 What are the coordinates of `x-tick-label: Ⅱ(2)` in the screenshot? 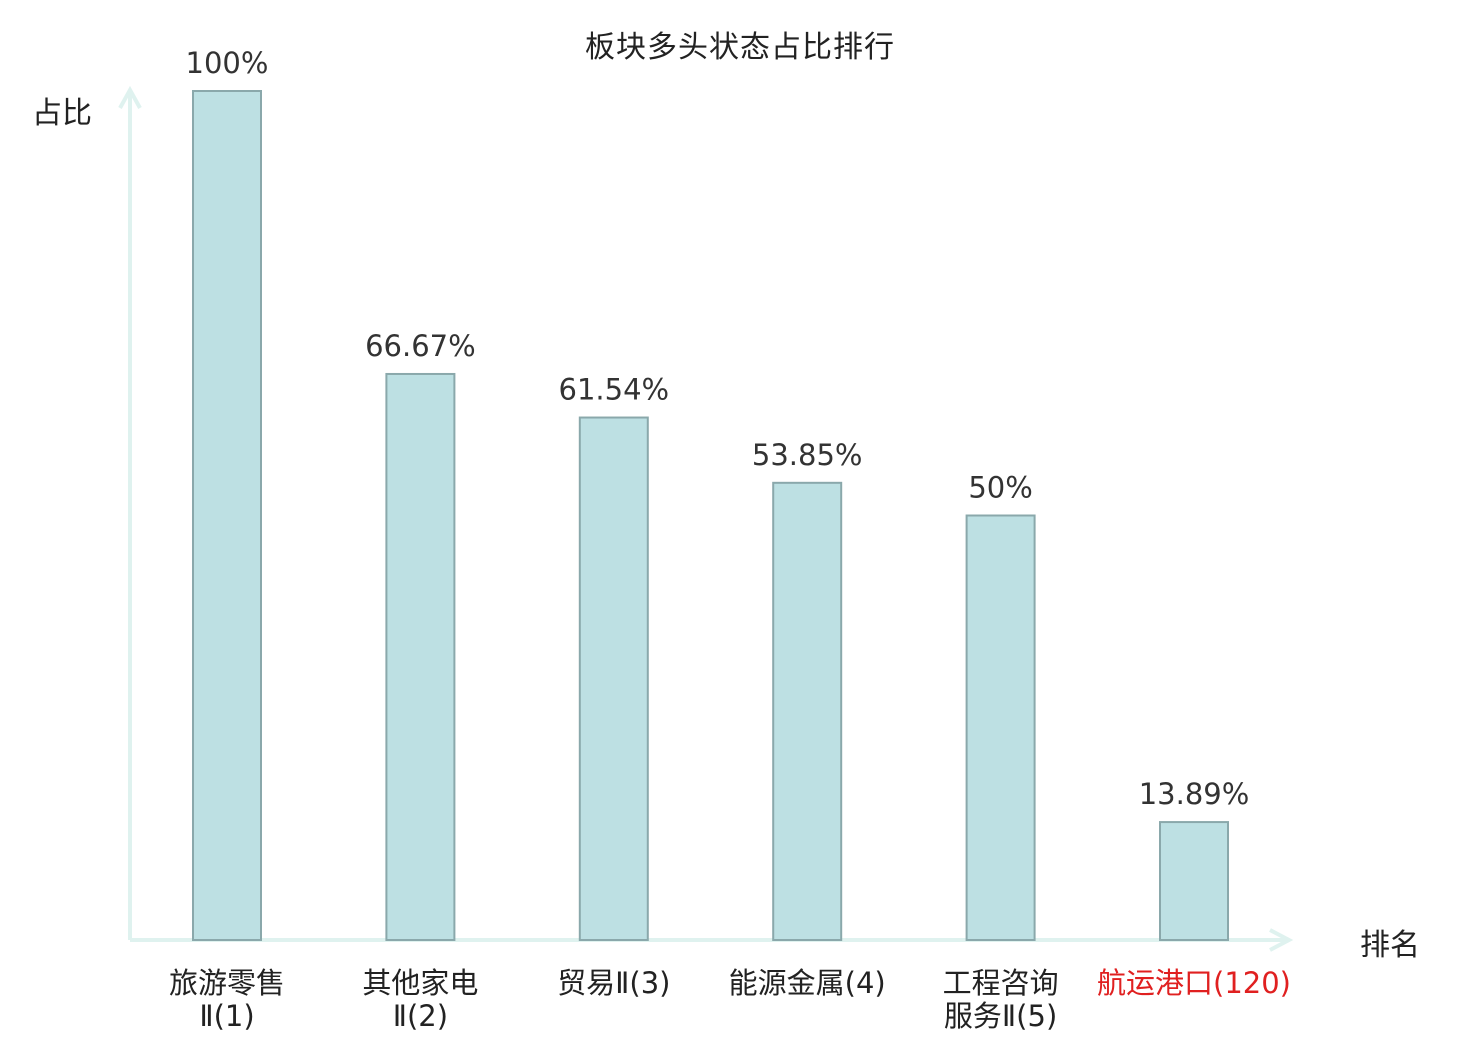 It's located at (420, 1016).